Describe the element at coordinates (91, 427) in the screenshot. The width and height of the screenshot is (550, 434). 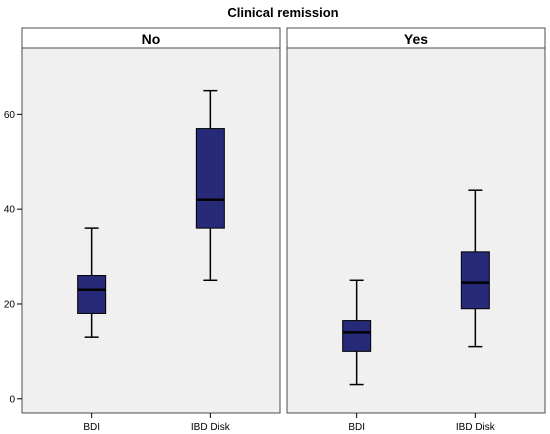
I see `p0-b0-category-label: BDI` at that location.